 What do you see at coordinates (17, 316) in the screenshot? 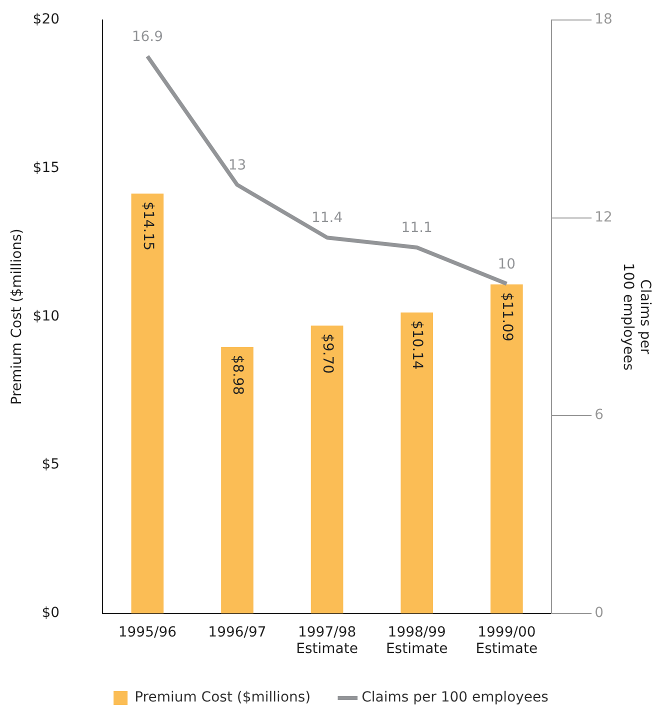
I see `y-axis-title: Premium Cost ($millions)` at bounding box center [17, 316].